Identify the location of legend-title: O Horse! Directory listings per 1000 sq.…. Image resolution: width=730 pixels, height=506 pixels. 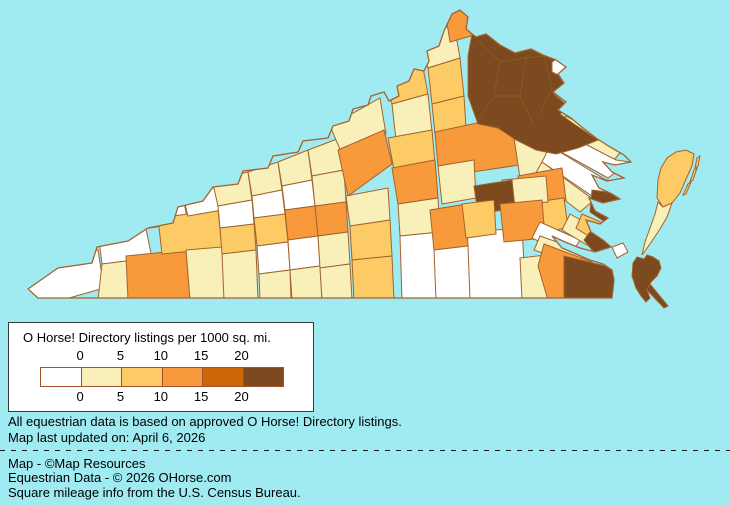
(147, 337).